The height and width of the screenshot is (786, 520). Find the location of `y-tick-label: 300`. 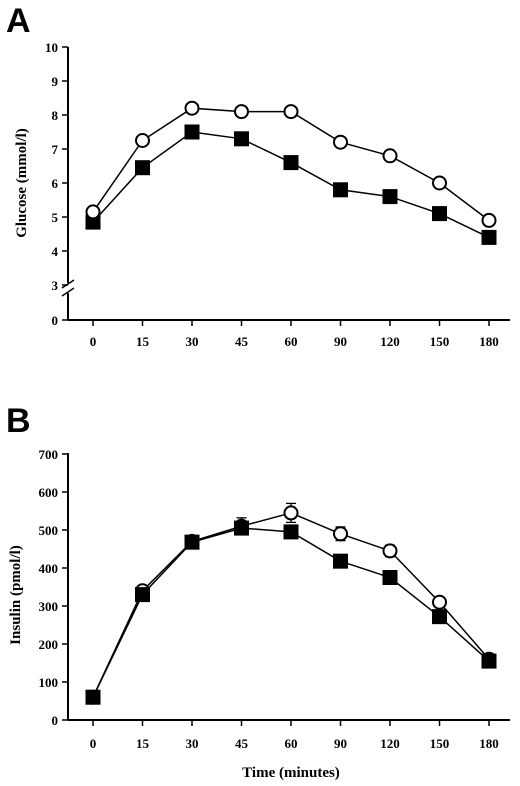

y-tick-label: 300 is located at coordinates (49, 606).